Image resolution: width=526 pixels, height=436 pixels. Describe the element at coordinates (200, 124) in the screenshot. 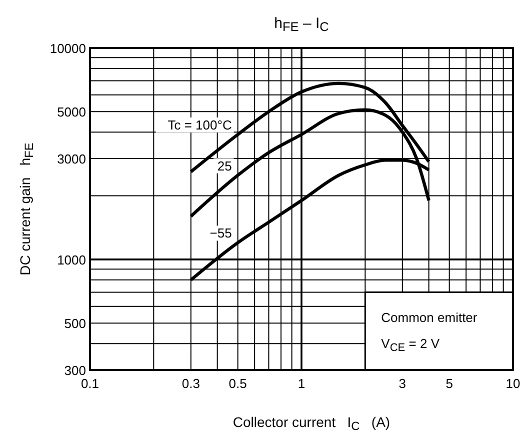

I see `series-label: Tc = 100°C` at that location.